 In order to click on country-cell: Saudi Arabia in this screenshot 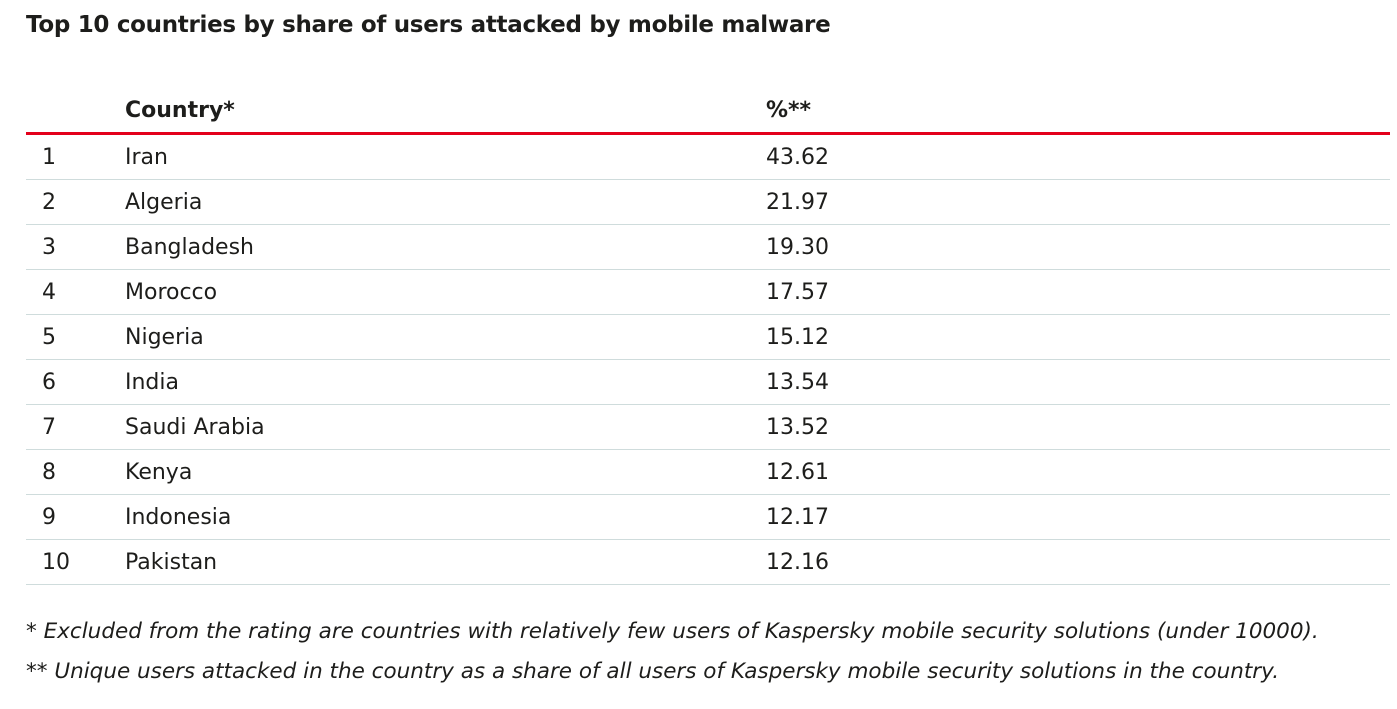, I will do `click(445, 427)`.